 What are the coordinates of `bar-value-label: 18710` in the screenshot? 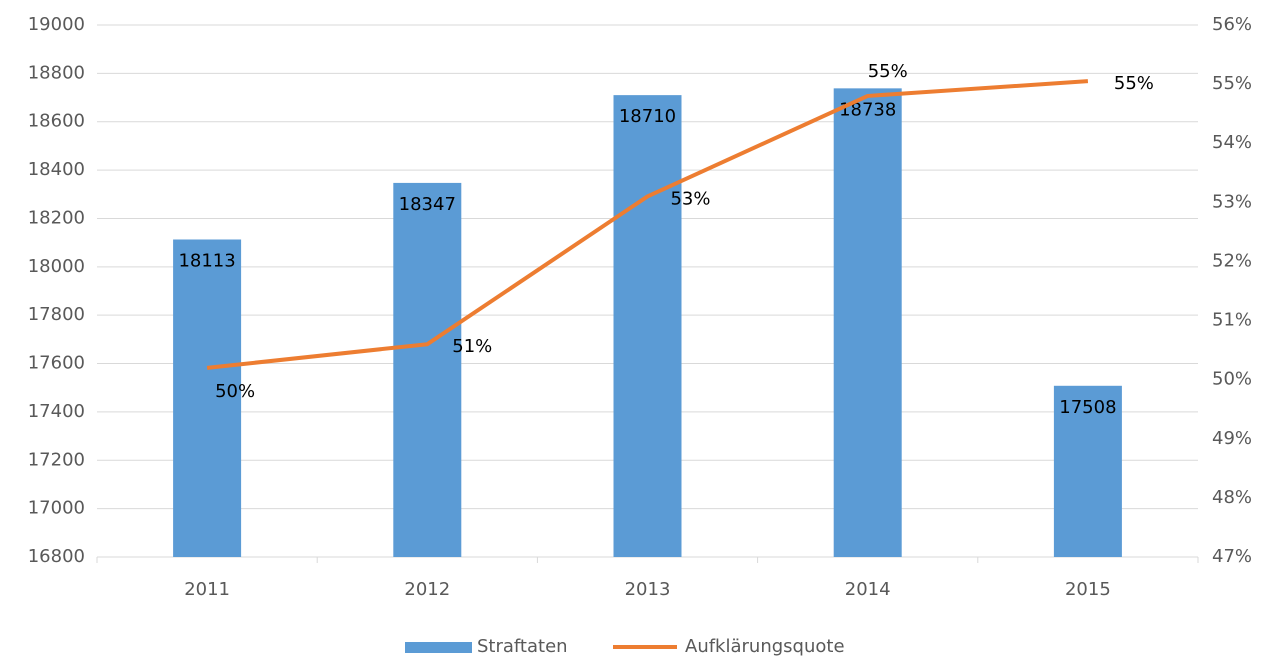 It's located at (647, 116).